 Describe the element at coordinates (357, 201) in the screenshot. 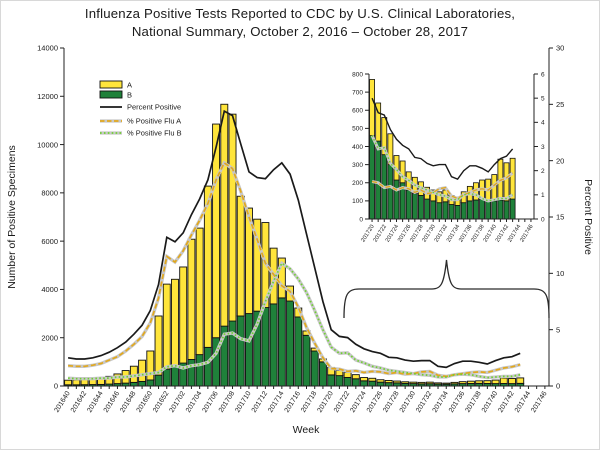

I see `left-tick-label: 100` at that location.